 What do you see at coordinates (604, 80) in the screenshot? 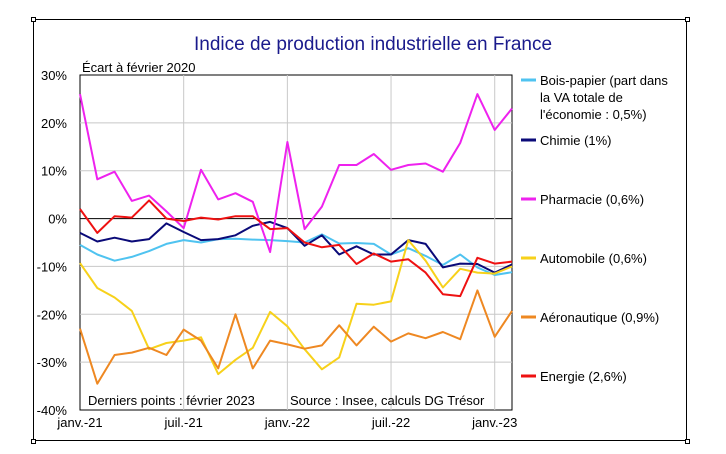
I see `legend-label-bois-papier-part-dans: Bois-papier (part dans` at bounding box center [604, 80].